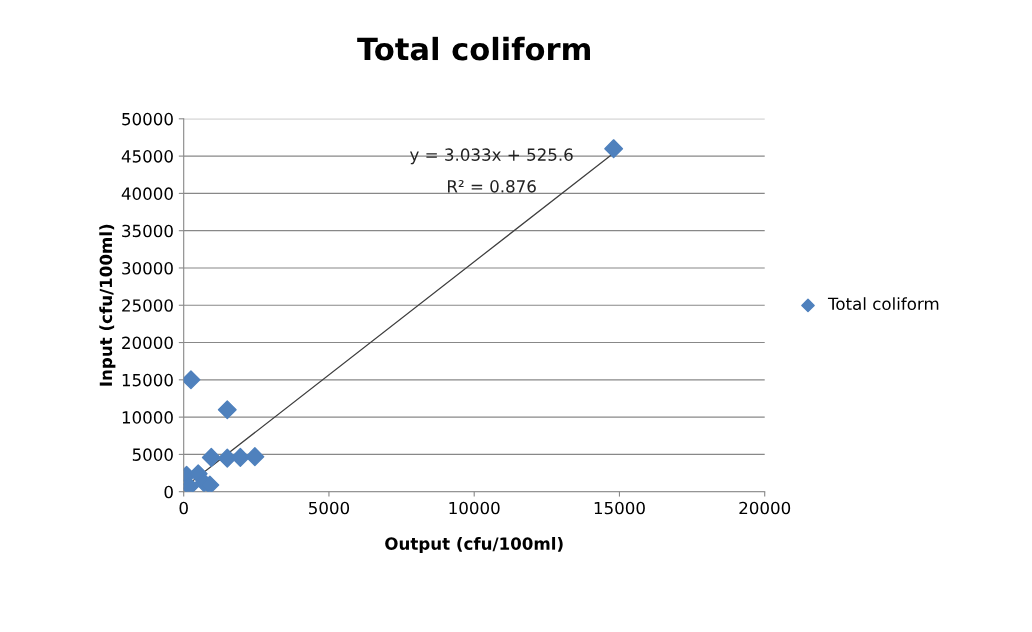  Describe the element at coordinates (147, 417) in the screenshot. I see `y-tick-label: 10000` at that location.